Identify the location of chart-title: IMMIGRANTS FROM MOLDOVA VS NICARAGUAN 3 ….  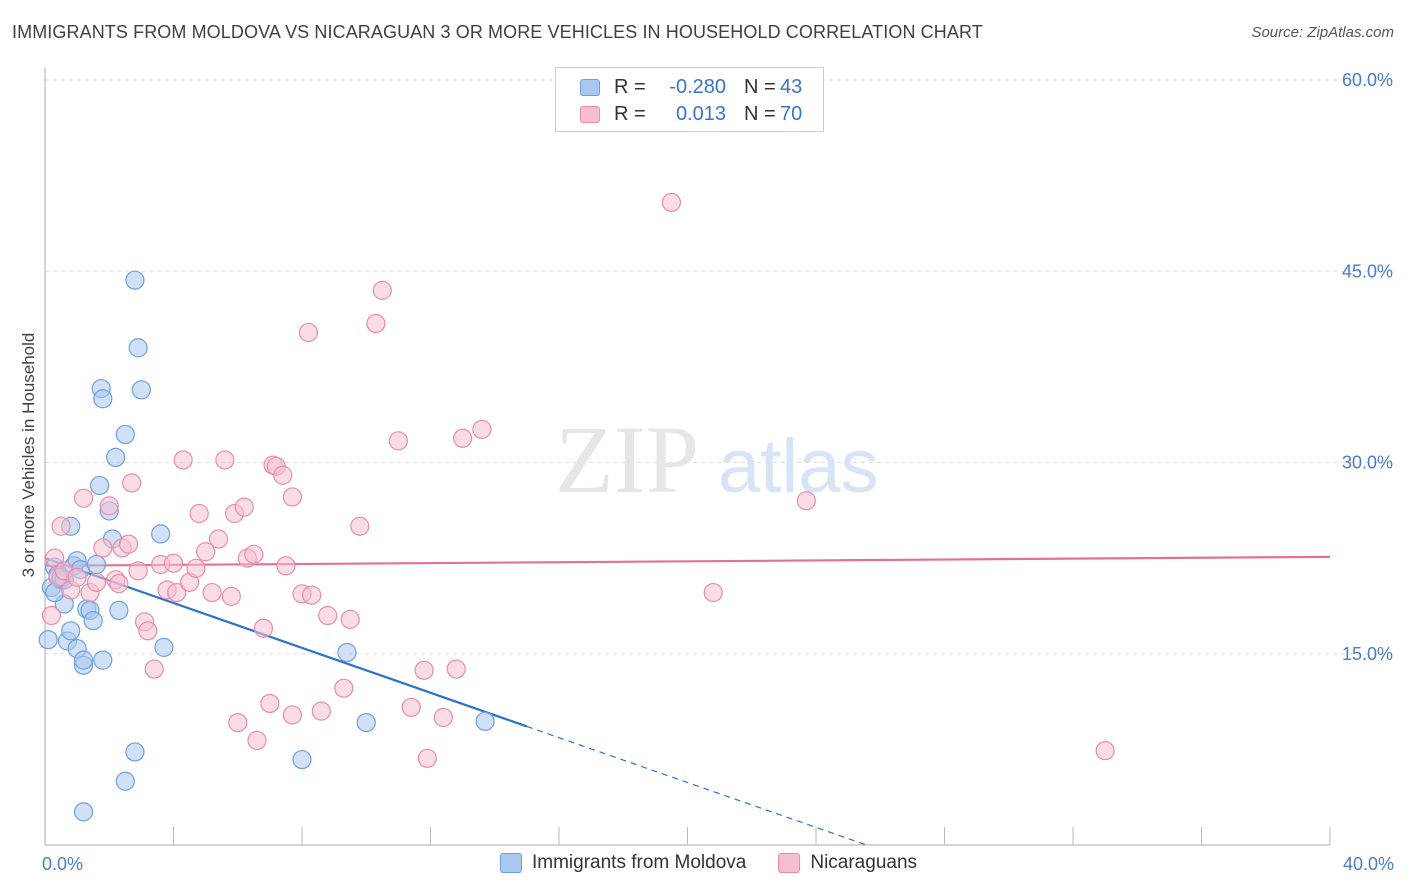
(497, 32).